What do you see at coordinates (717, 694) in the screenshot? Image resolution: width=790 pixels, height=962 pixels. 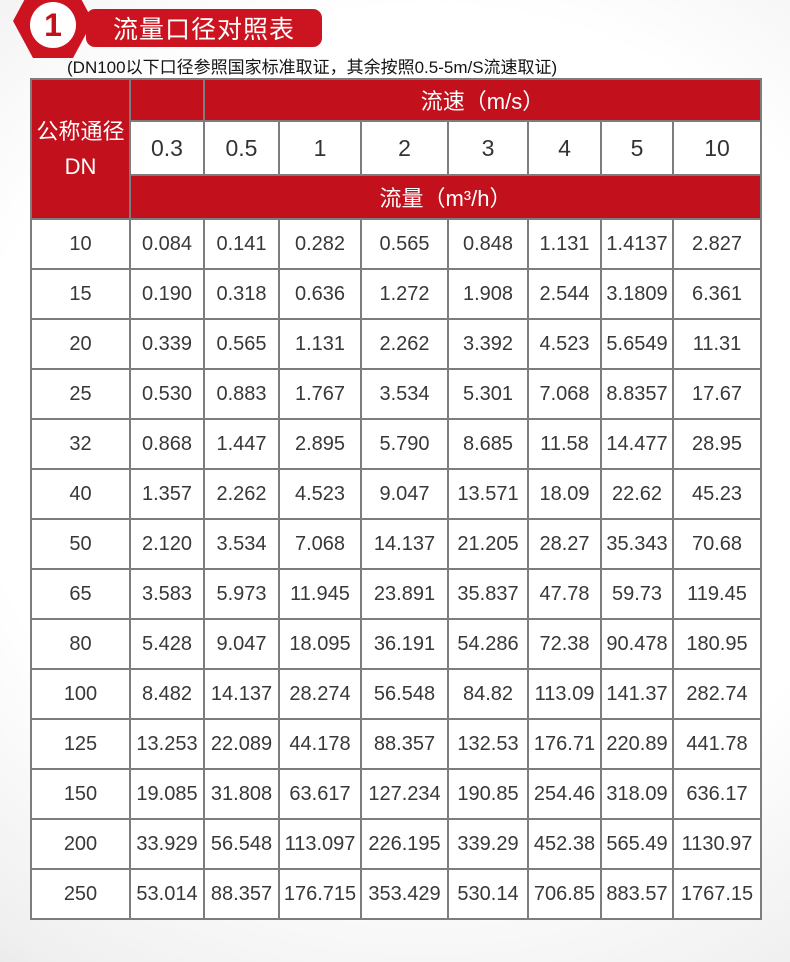 I see `flow-value-cell: 282.74` at bounding box center [717, 694].